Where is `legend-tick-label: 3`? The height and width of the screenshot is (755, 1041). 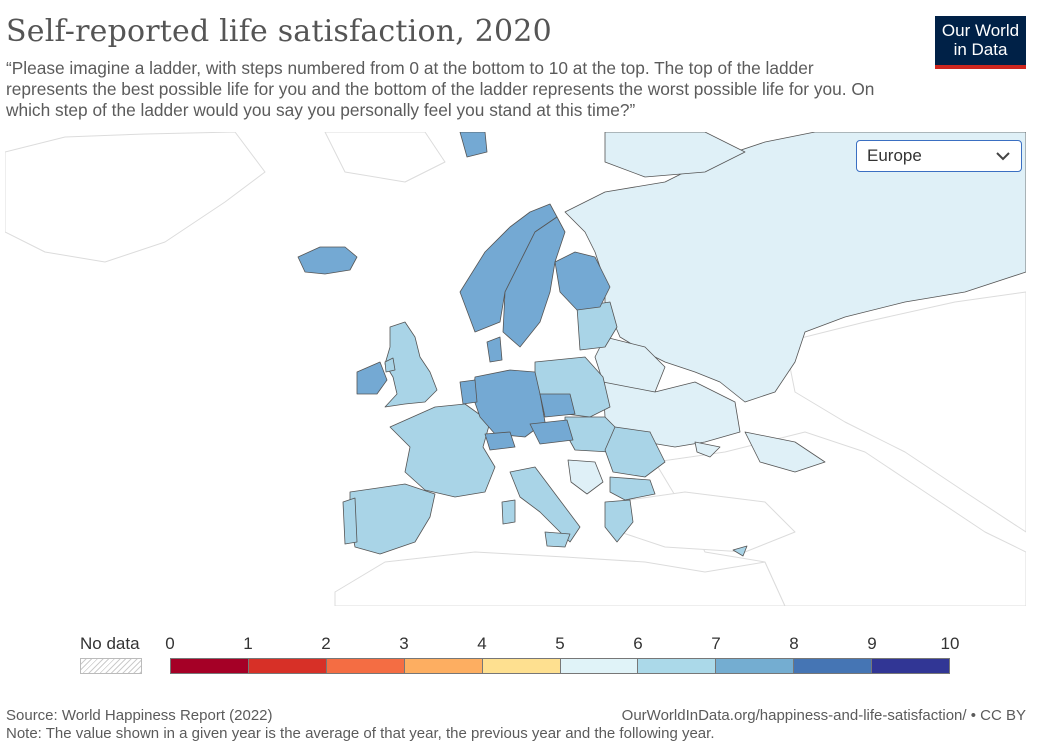 legend-tick-label: 3 is located at coordinates (404, 643).